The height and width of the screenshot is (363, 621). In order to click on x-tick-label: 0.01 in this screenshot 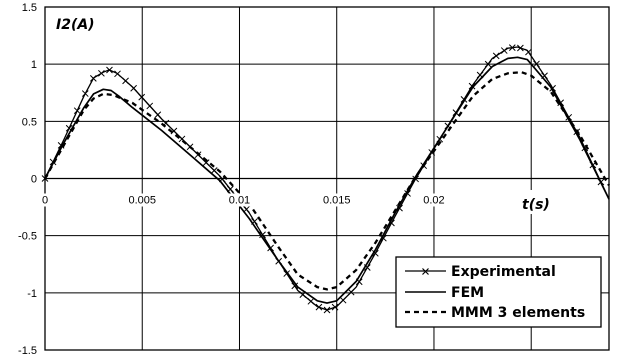, I will do `click(239, 201)`.